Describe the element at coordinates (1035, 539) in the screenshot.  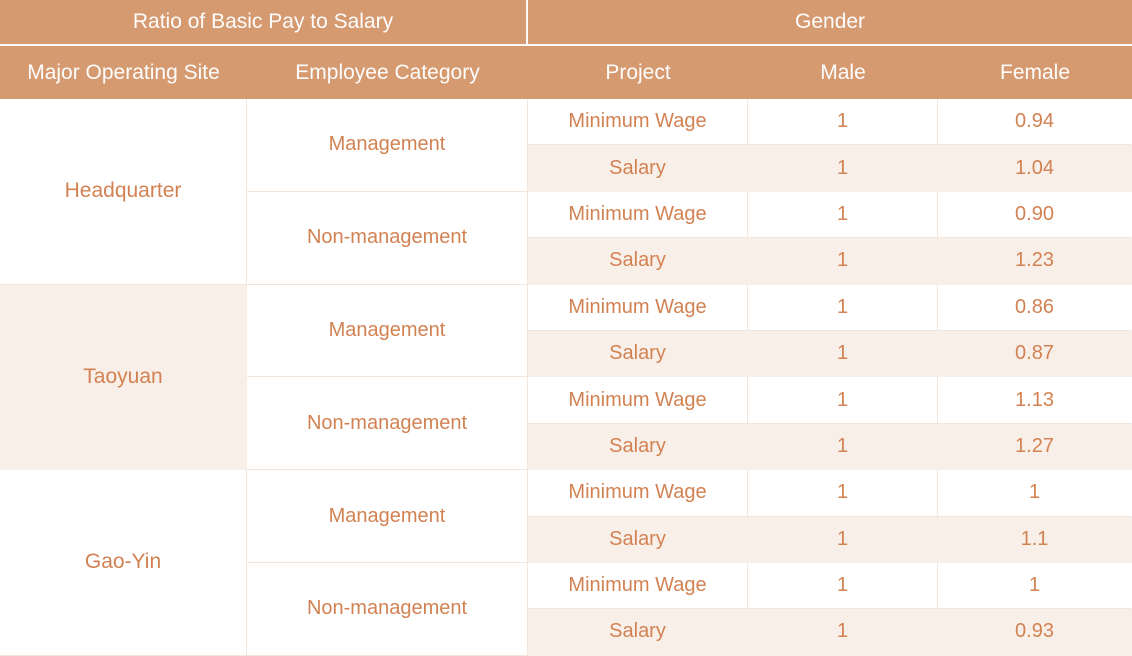
I see `female-value-cell: 1.1` at that location.